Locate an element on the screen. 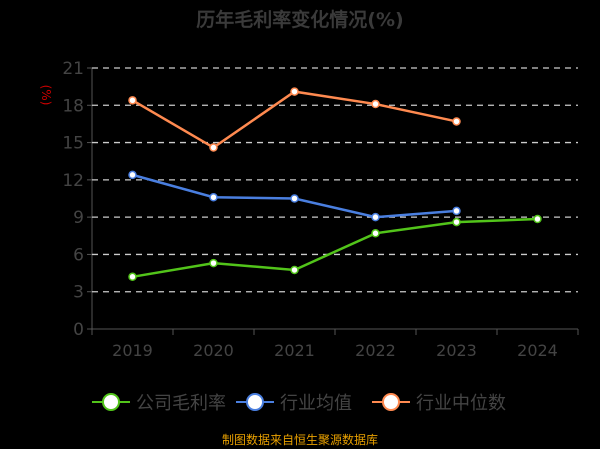 The height and width of the screenshot is (449, 600). x-tick-label: 2022 is located at coordinates (375, 350).